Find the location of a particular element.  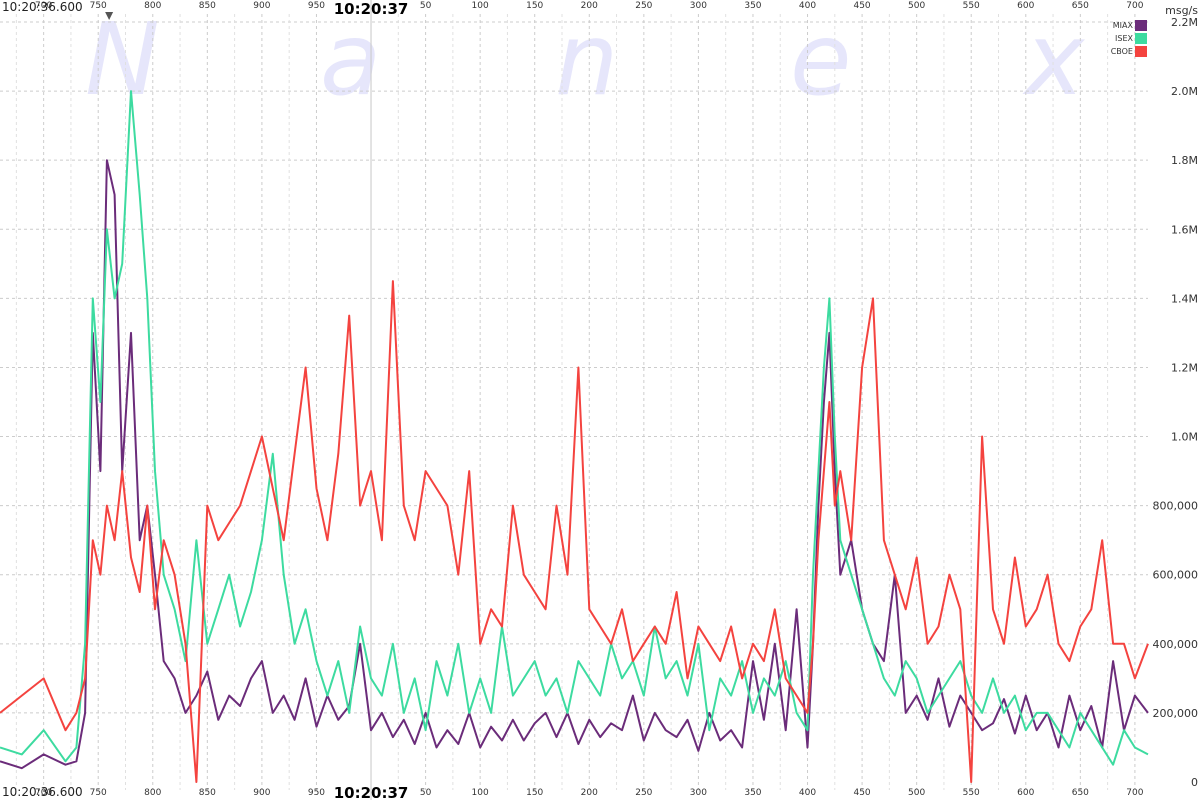

y-tick-label: 800,000 is located at coordinates (1176, 506).